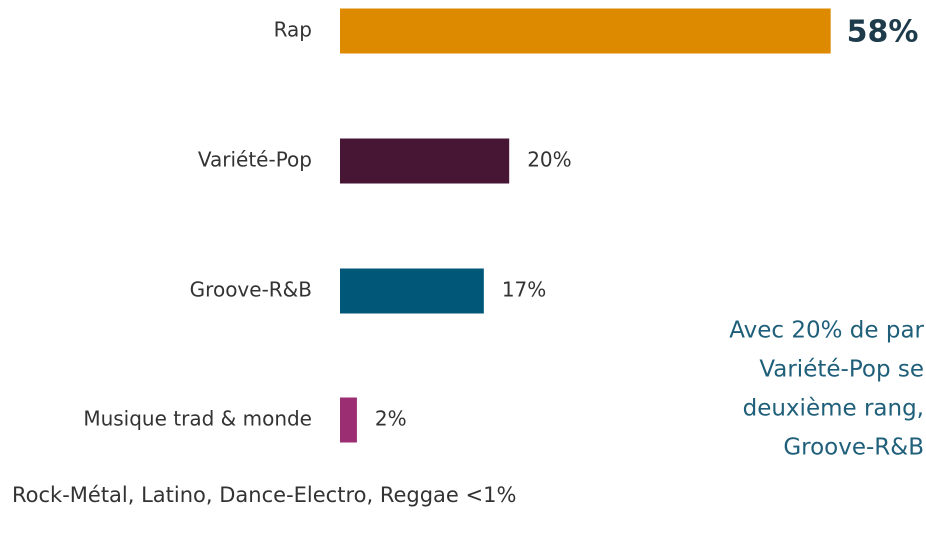 Image resolution: width=926 pixels, height=539 pixels. I want to click on annotation-line: Groove-R&B, so click(853, 448).